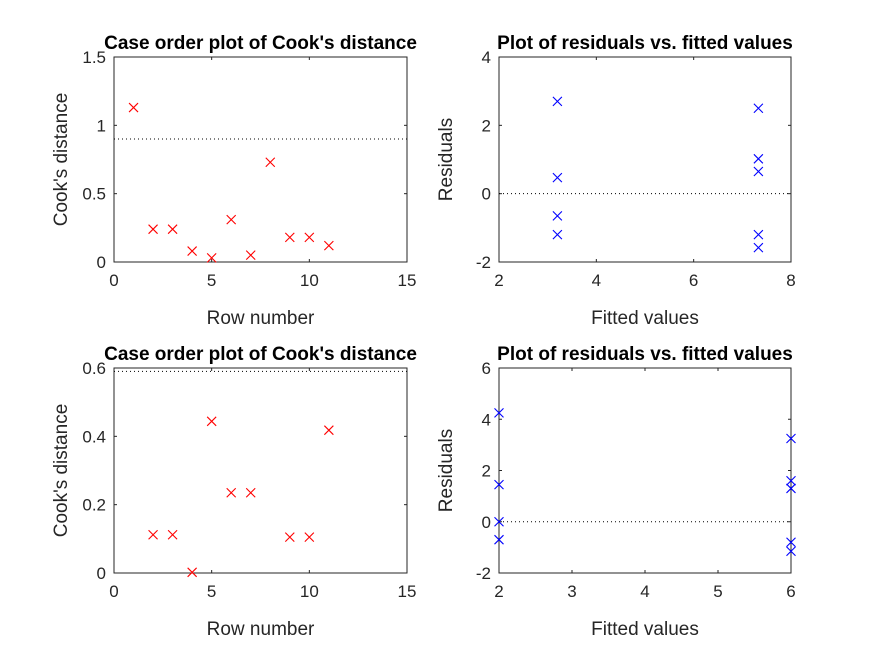 The image size is (875, 655). Describe the element at coordinates (571, 591) in the screenshot. I see `x-tick-label: 3` at that location.